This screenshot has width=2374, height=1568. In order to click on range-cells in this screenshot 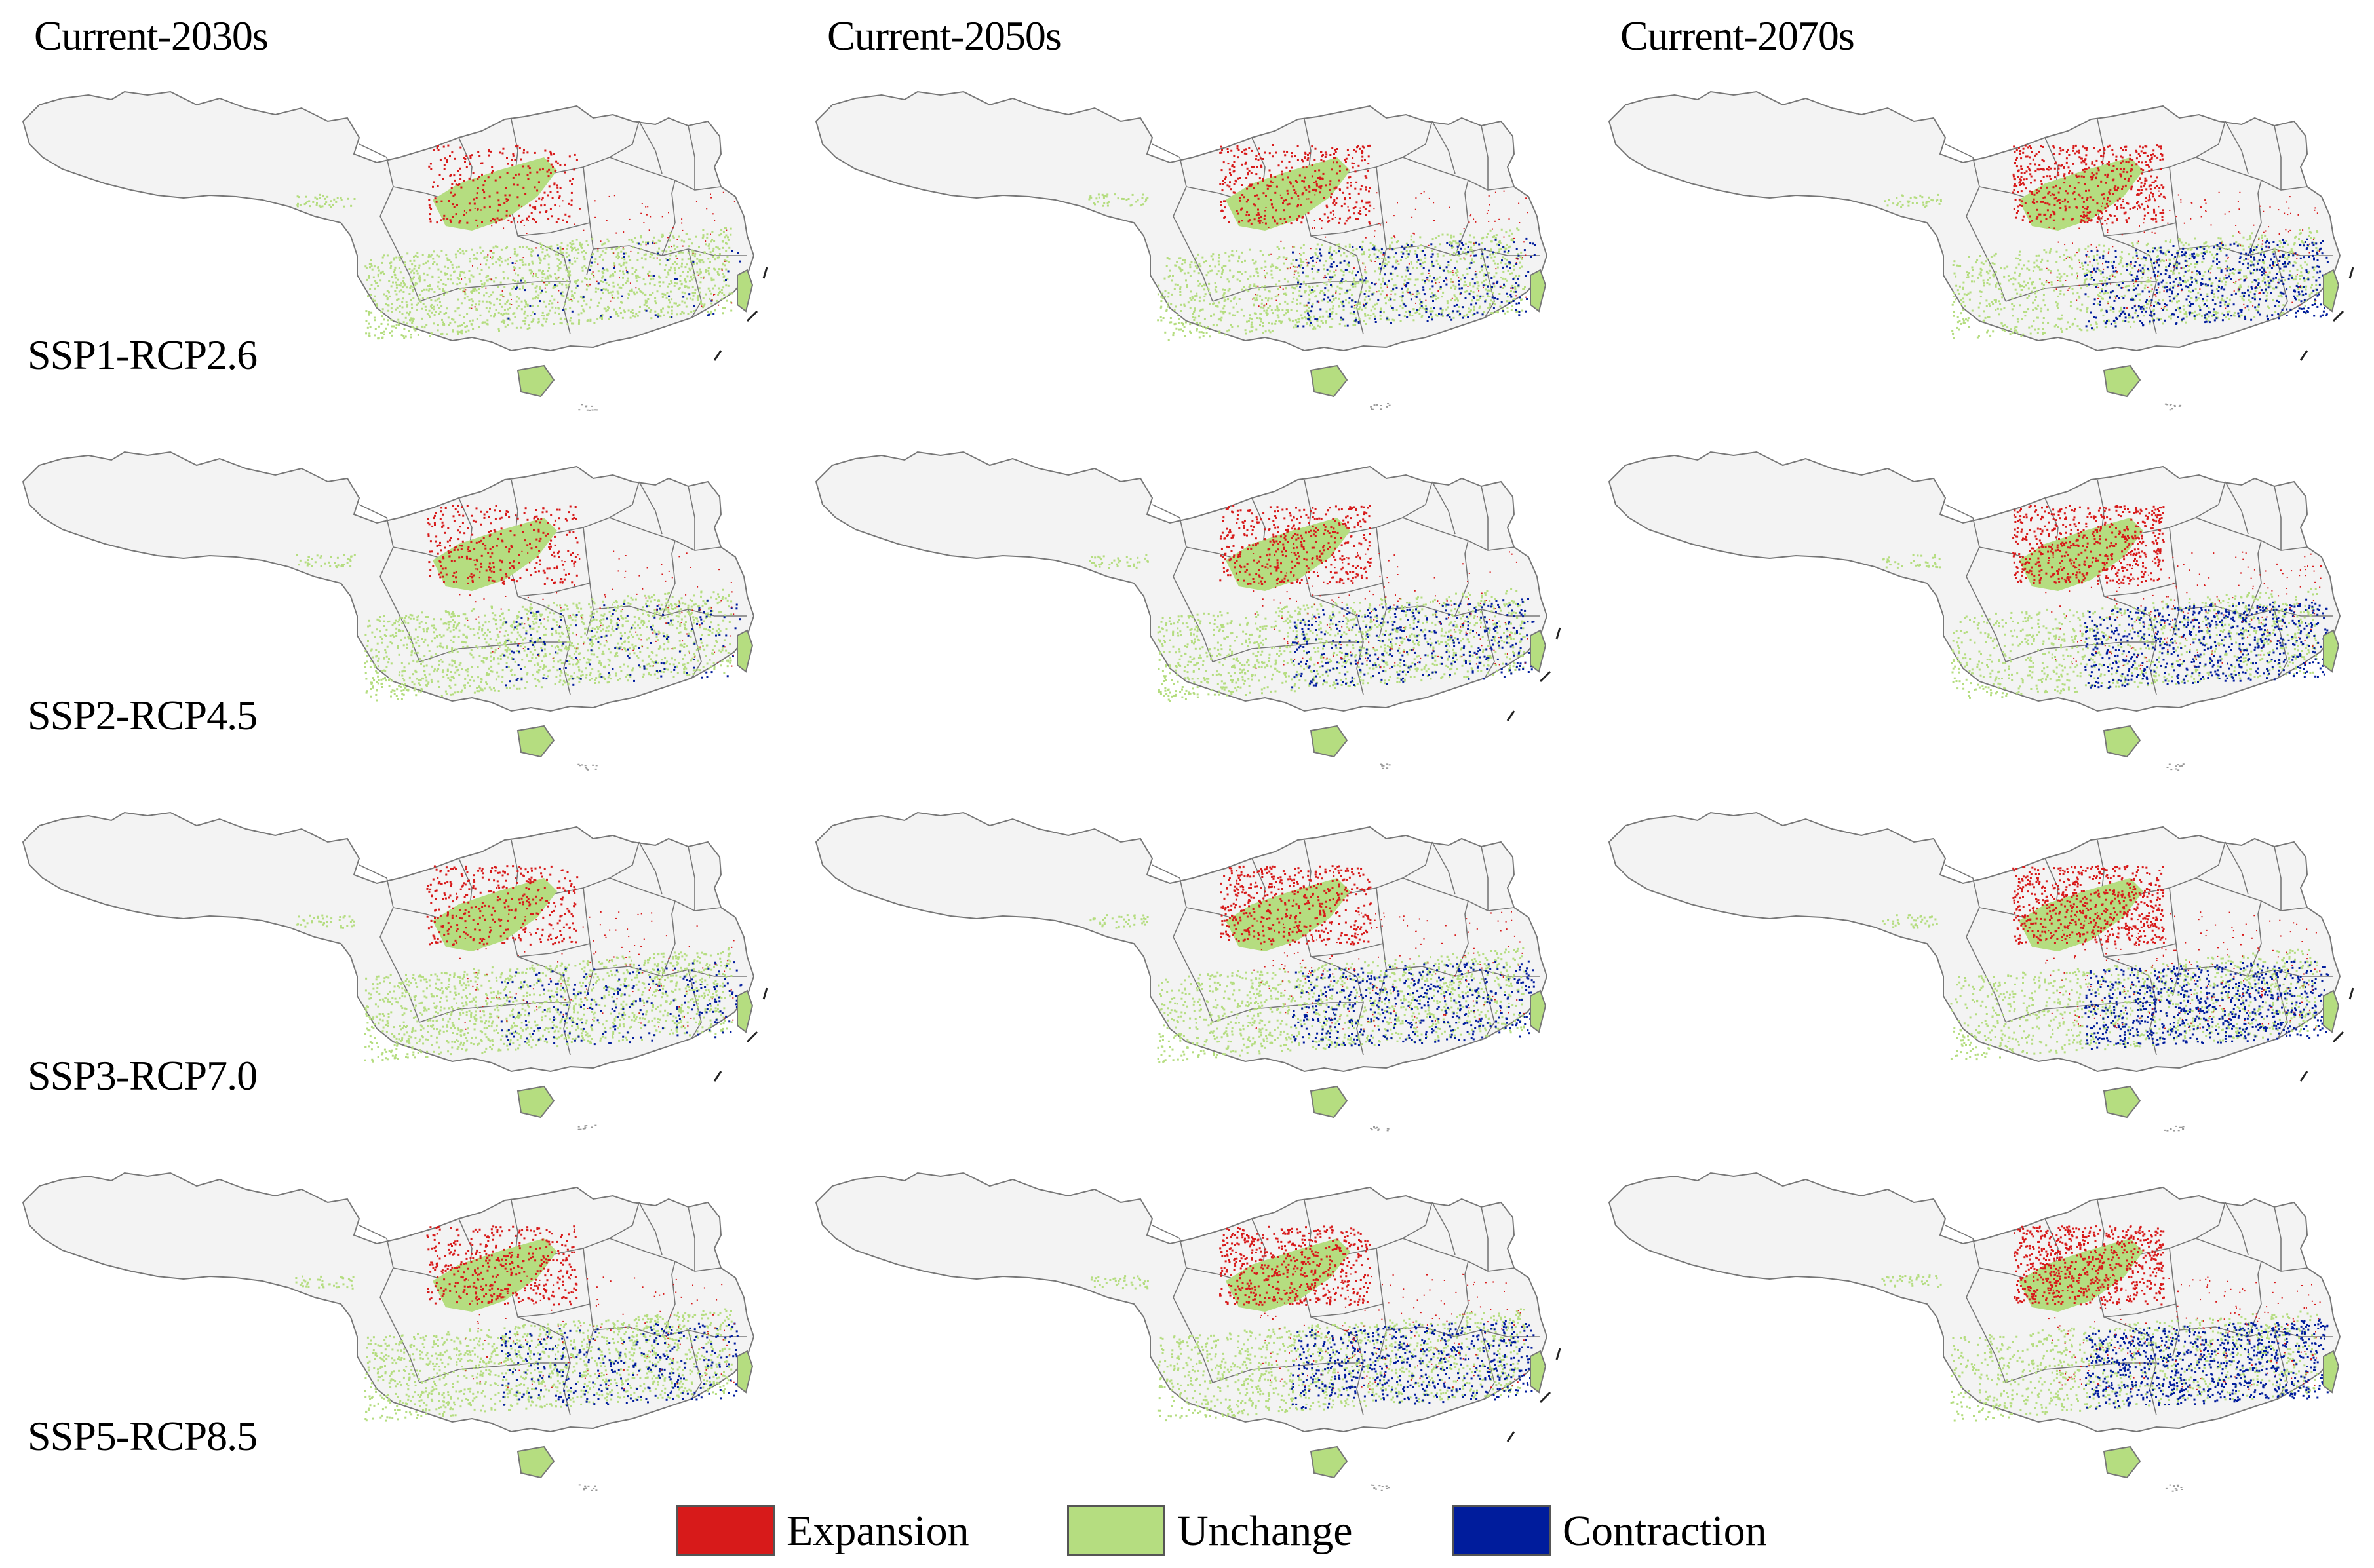, I will do `click(518, 242)`.